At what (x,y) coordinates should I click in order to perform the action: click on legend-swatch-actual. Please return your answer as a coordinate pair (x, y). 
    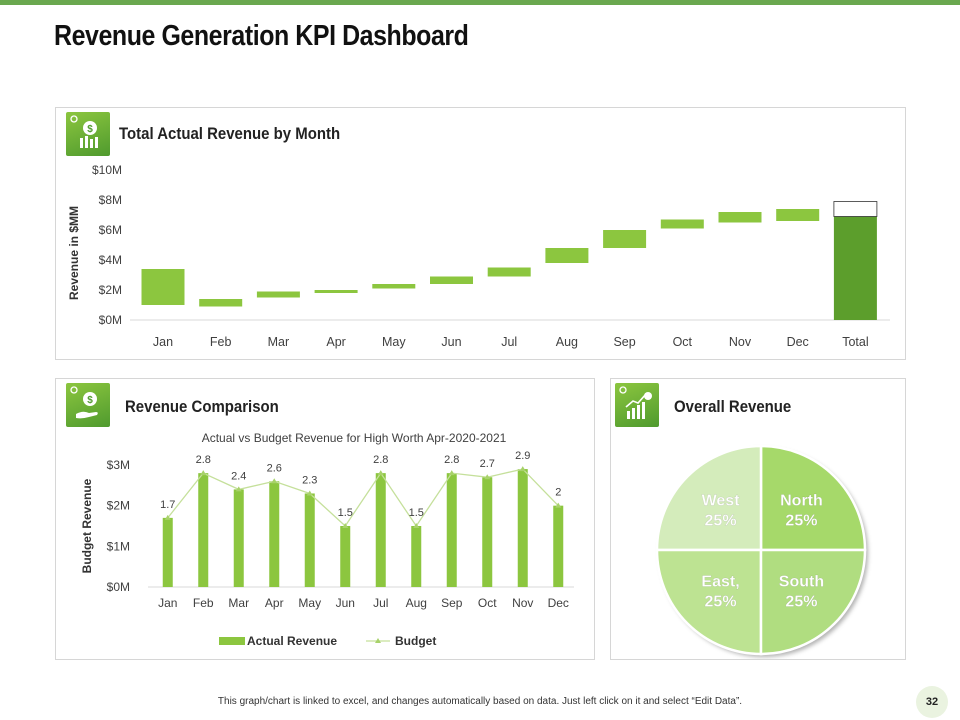
    Looking at the image, I should click on (232, 641).